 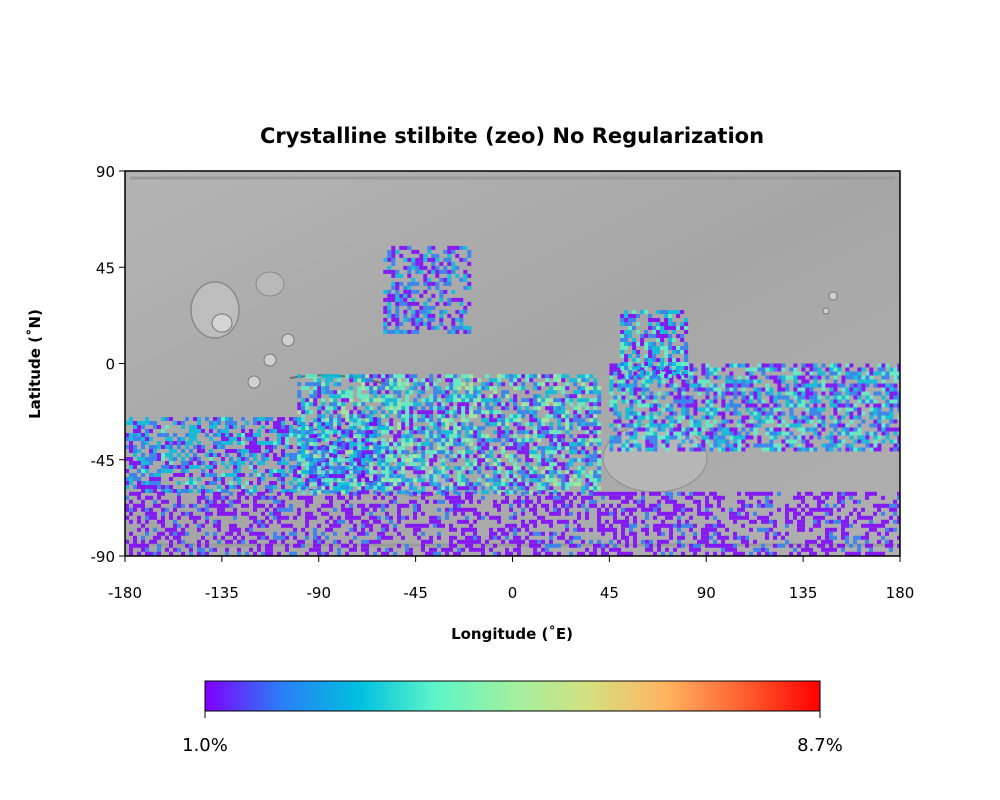 I want to click on x-axis-label: Longitude (˚E), so click(x=512, y=634).